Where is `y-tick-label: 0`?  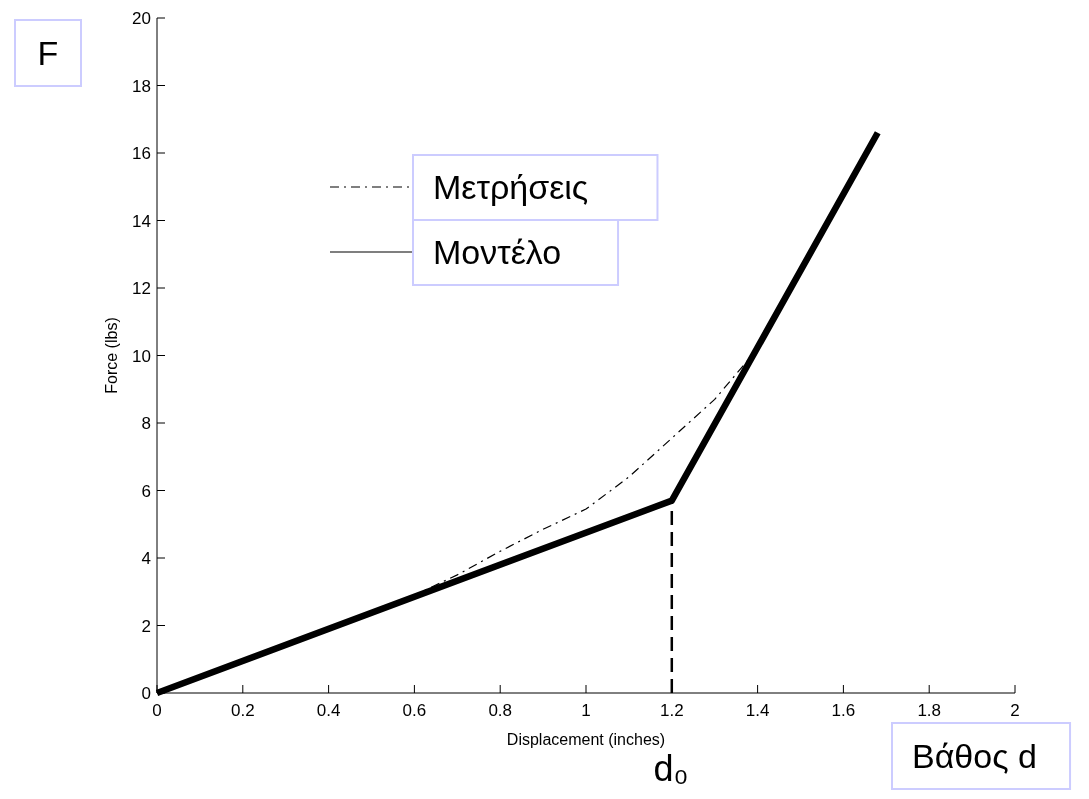 y-tick-label: 0 is located at coordinates (146, 693).